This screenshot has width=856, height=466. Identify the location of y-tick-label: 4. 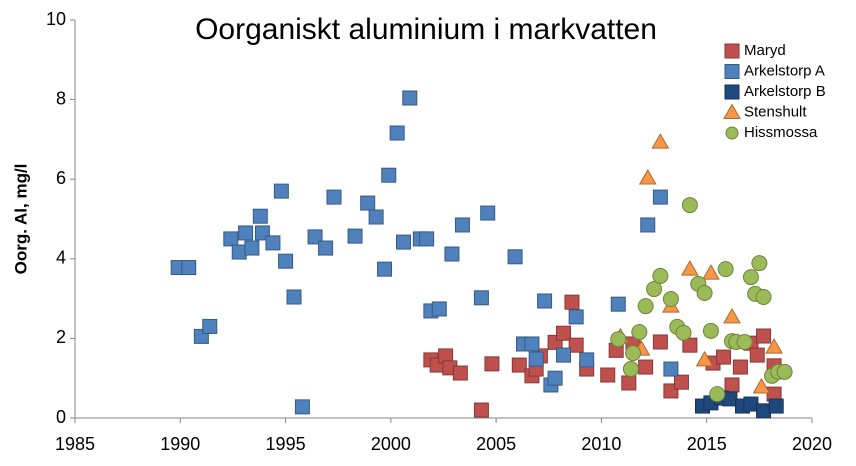
(61, 258).